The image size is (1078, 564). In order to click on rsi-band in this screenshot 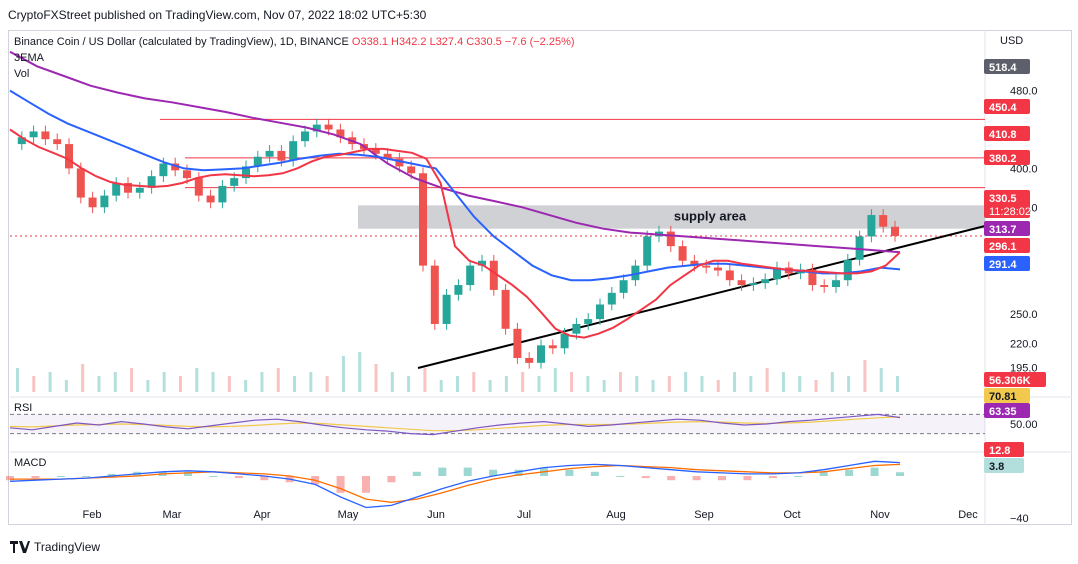, I will do `click(497, 424)`.